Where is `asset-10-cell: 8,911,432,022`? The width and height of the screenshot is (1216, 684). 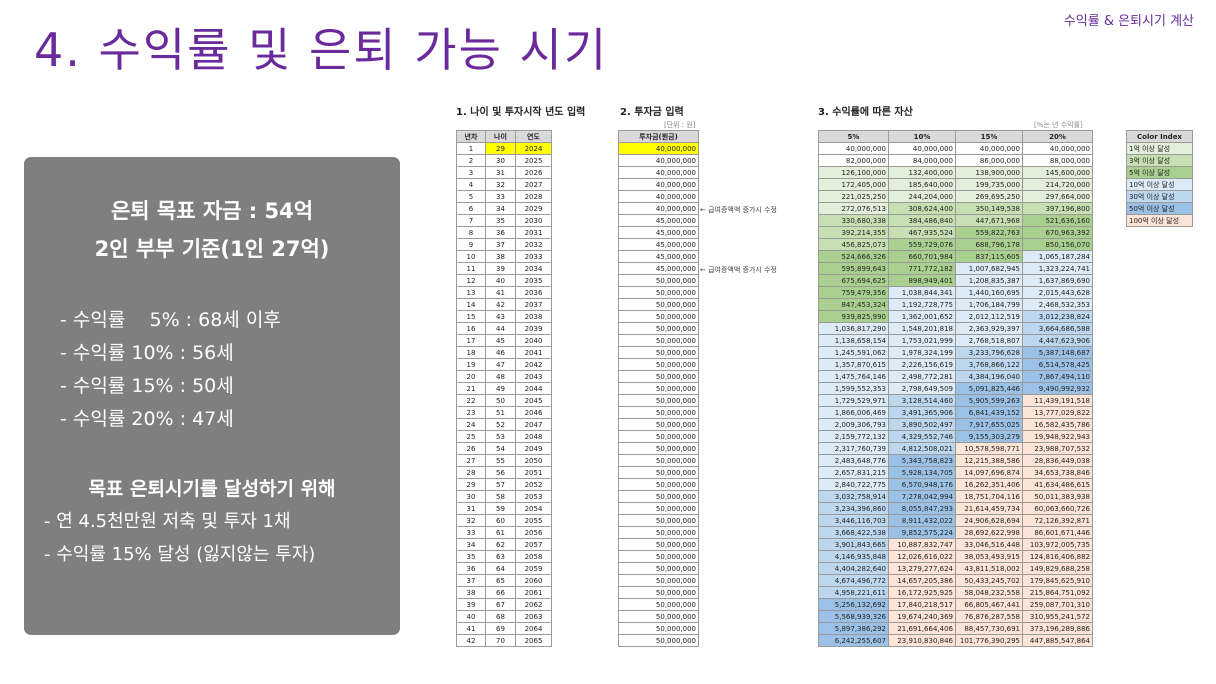
asset-10-cell: 8,911,432,022 is located at coordinates (922, 520).